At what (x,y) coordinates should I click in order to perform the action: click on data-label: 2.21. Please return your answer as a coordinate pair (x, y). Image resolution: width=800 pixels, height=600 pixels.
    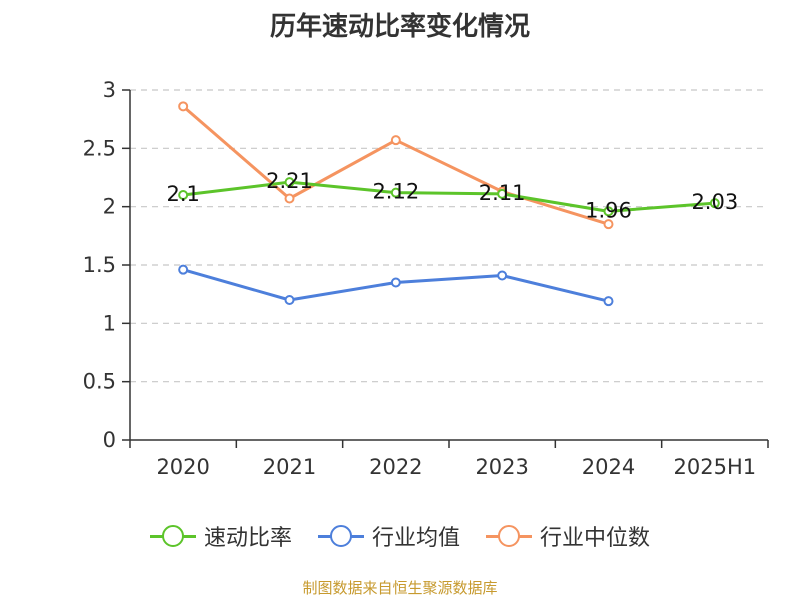
    Looking at the image, I should click on (289, 181).